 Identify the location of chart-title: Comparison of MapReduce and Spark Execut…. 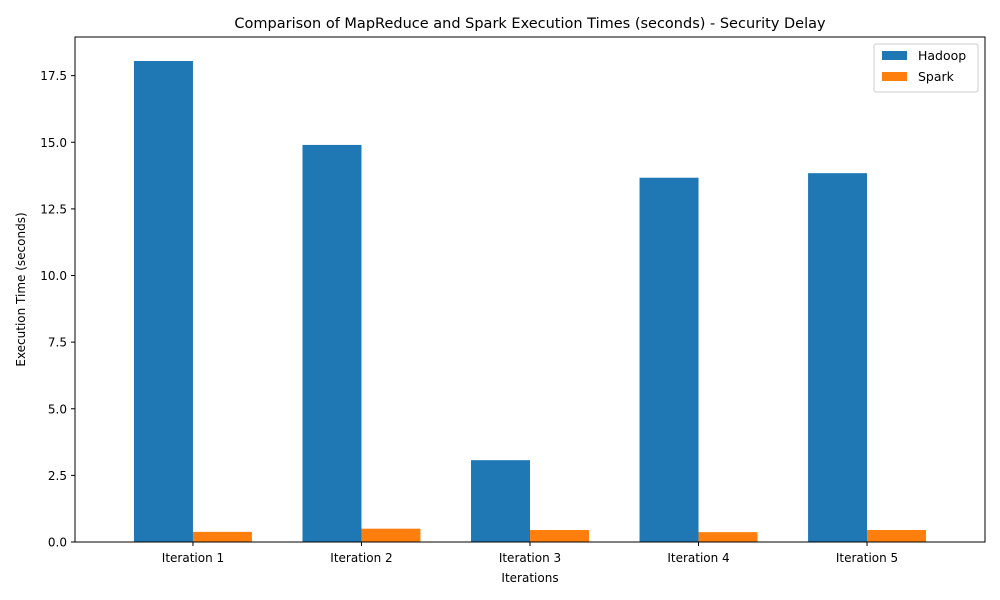
(530, 24).